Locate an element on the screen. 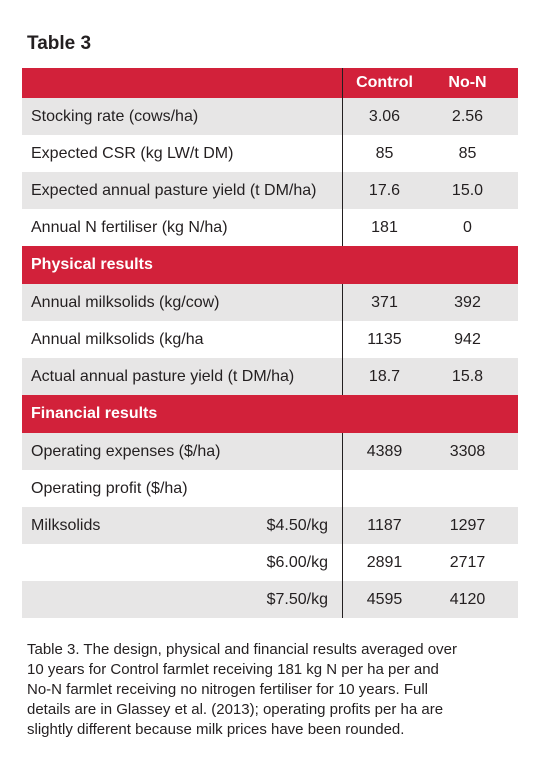 The image size is (541, 773). row-label-cell: Stocking rate (cows/ha) is located at coordinates (182, 116).